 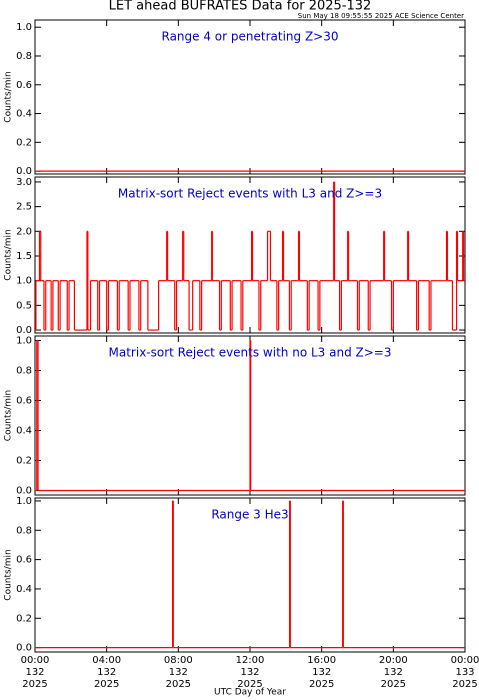 I want to click on x-tick-label: 04:00, so click(x=106, y=660).